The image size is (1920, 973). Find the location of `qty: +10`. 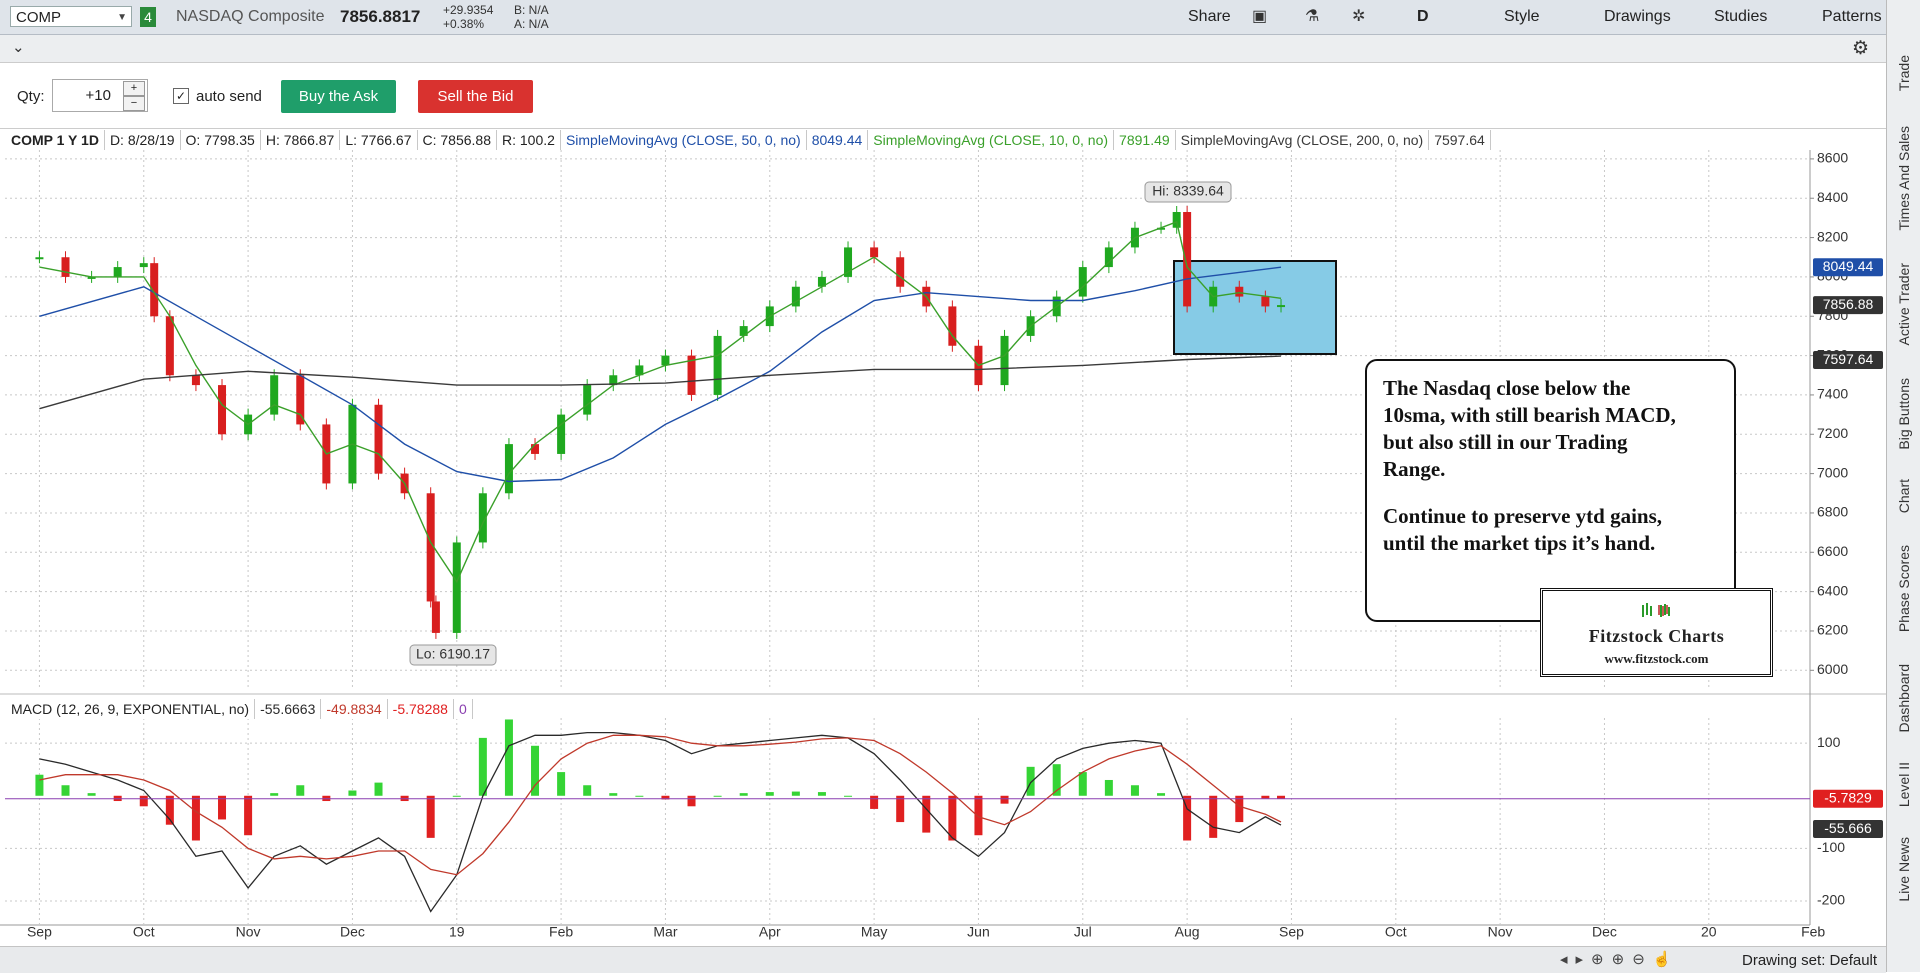

qty: +10 is located at coordinates (98, 95).